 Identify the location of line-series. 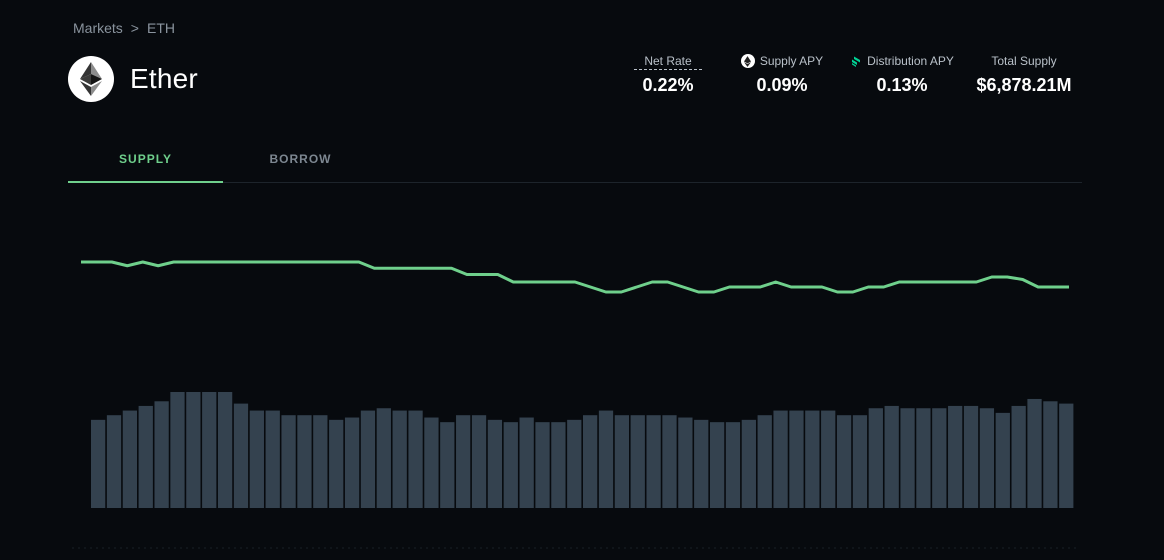
(575, 277).